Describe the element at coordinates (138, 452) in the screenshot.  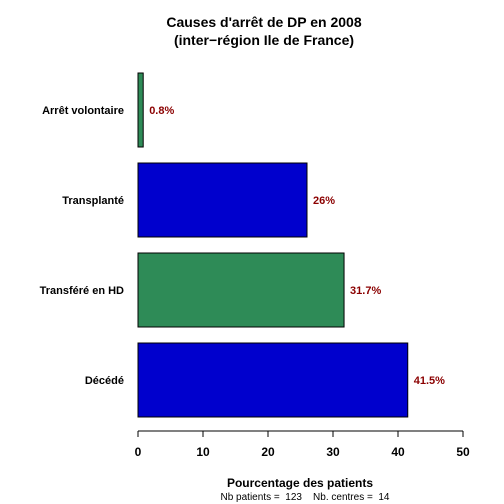
I see `x-tick-label: 0` at that location.